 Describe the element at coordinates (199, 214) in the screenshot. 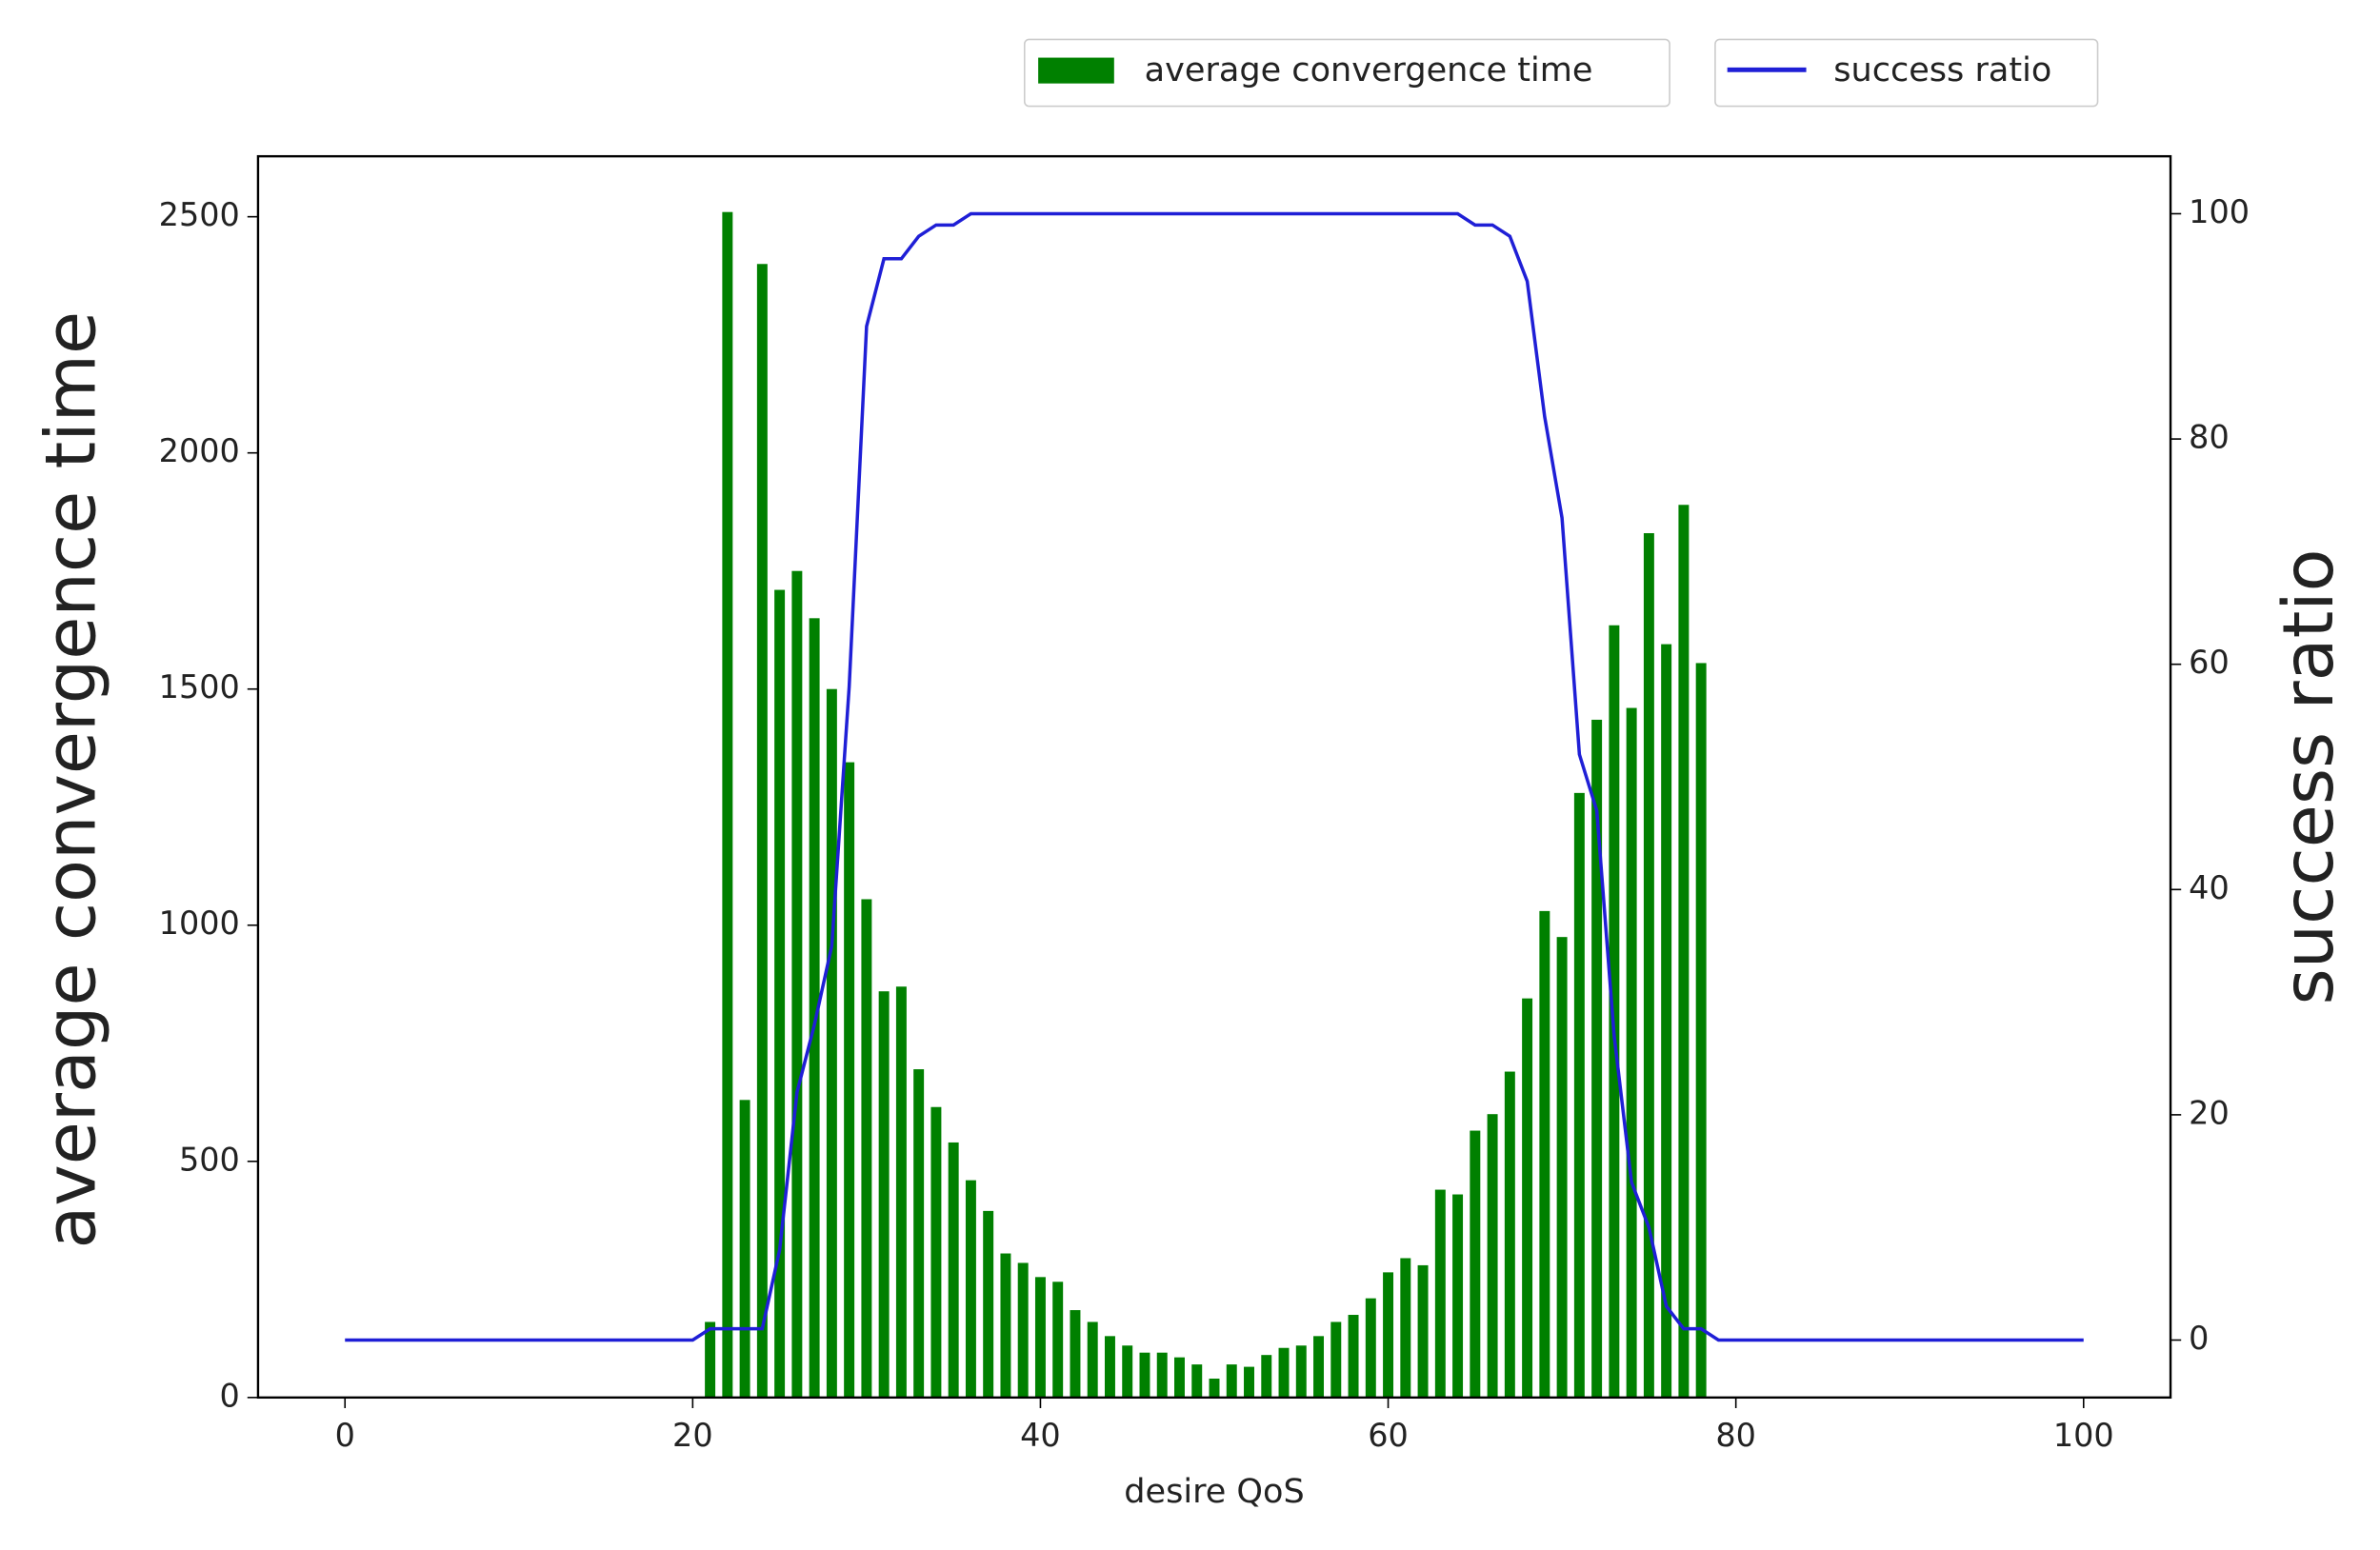

I see `y-tick-label: 2500` at that location.